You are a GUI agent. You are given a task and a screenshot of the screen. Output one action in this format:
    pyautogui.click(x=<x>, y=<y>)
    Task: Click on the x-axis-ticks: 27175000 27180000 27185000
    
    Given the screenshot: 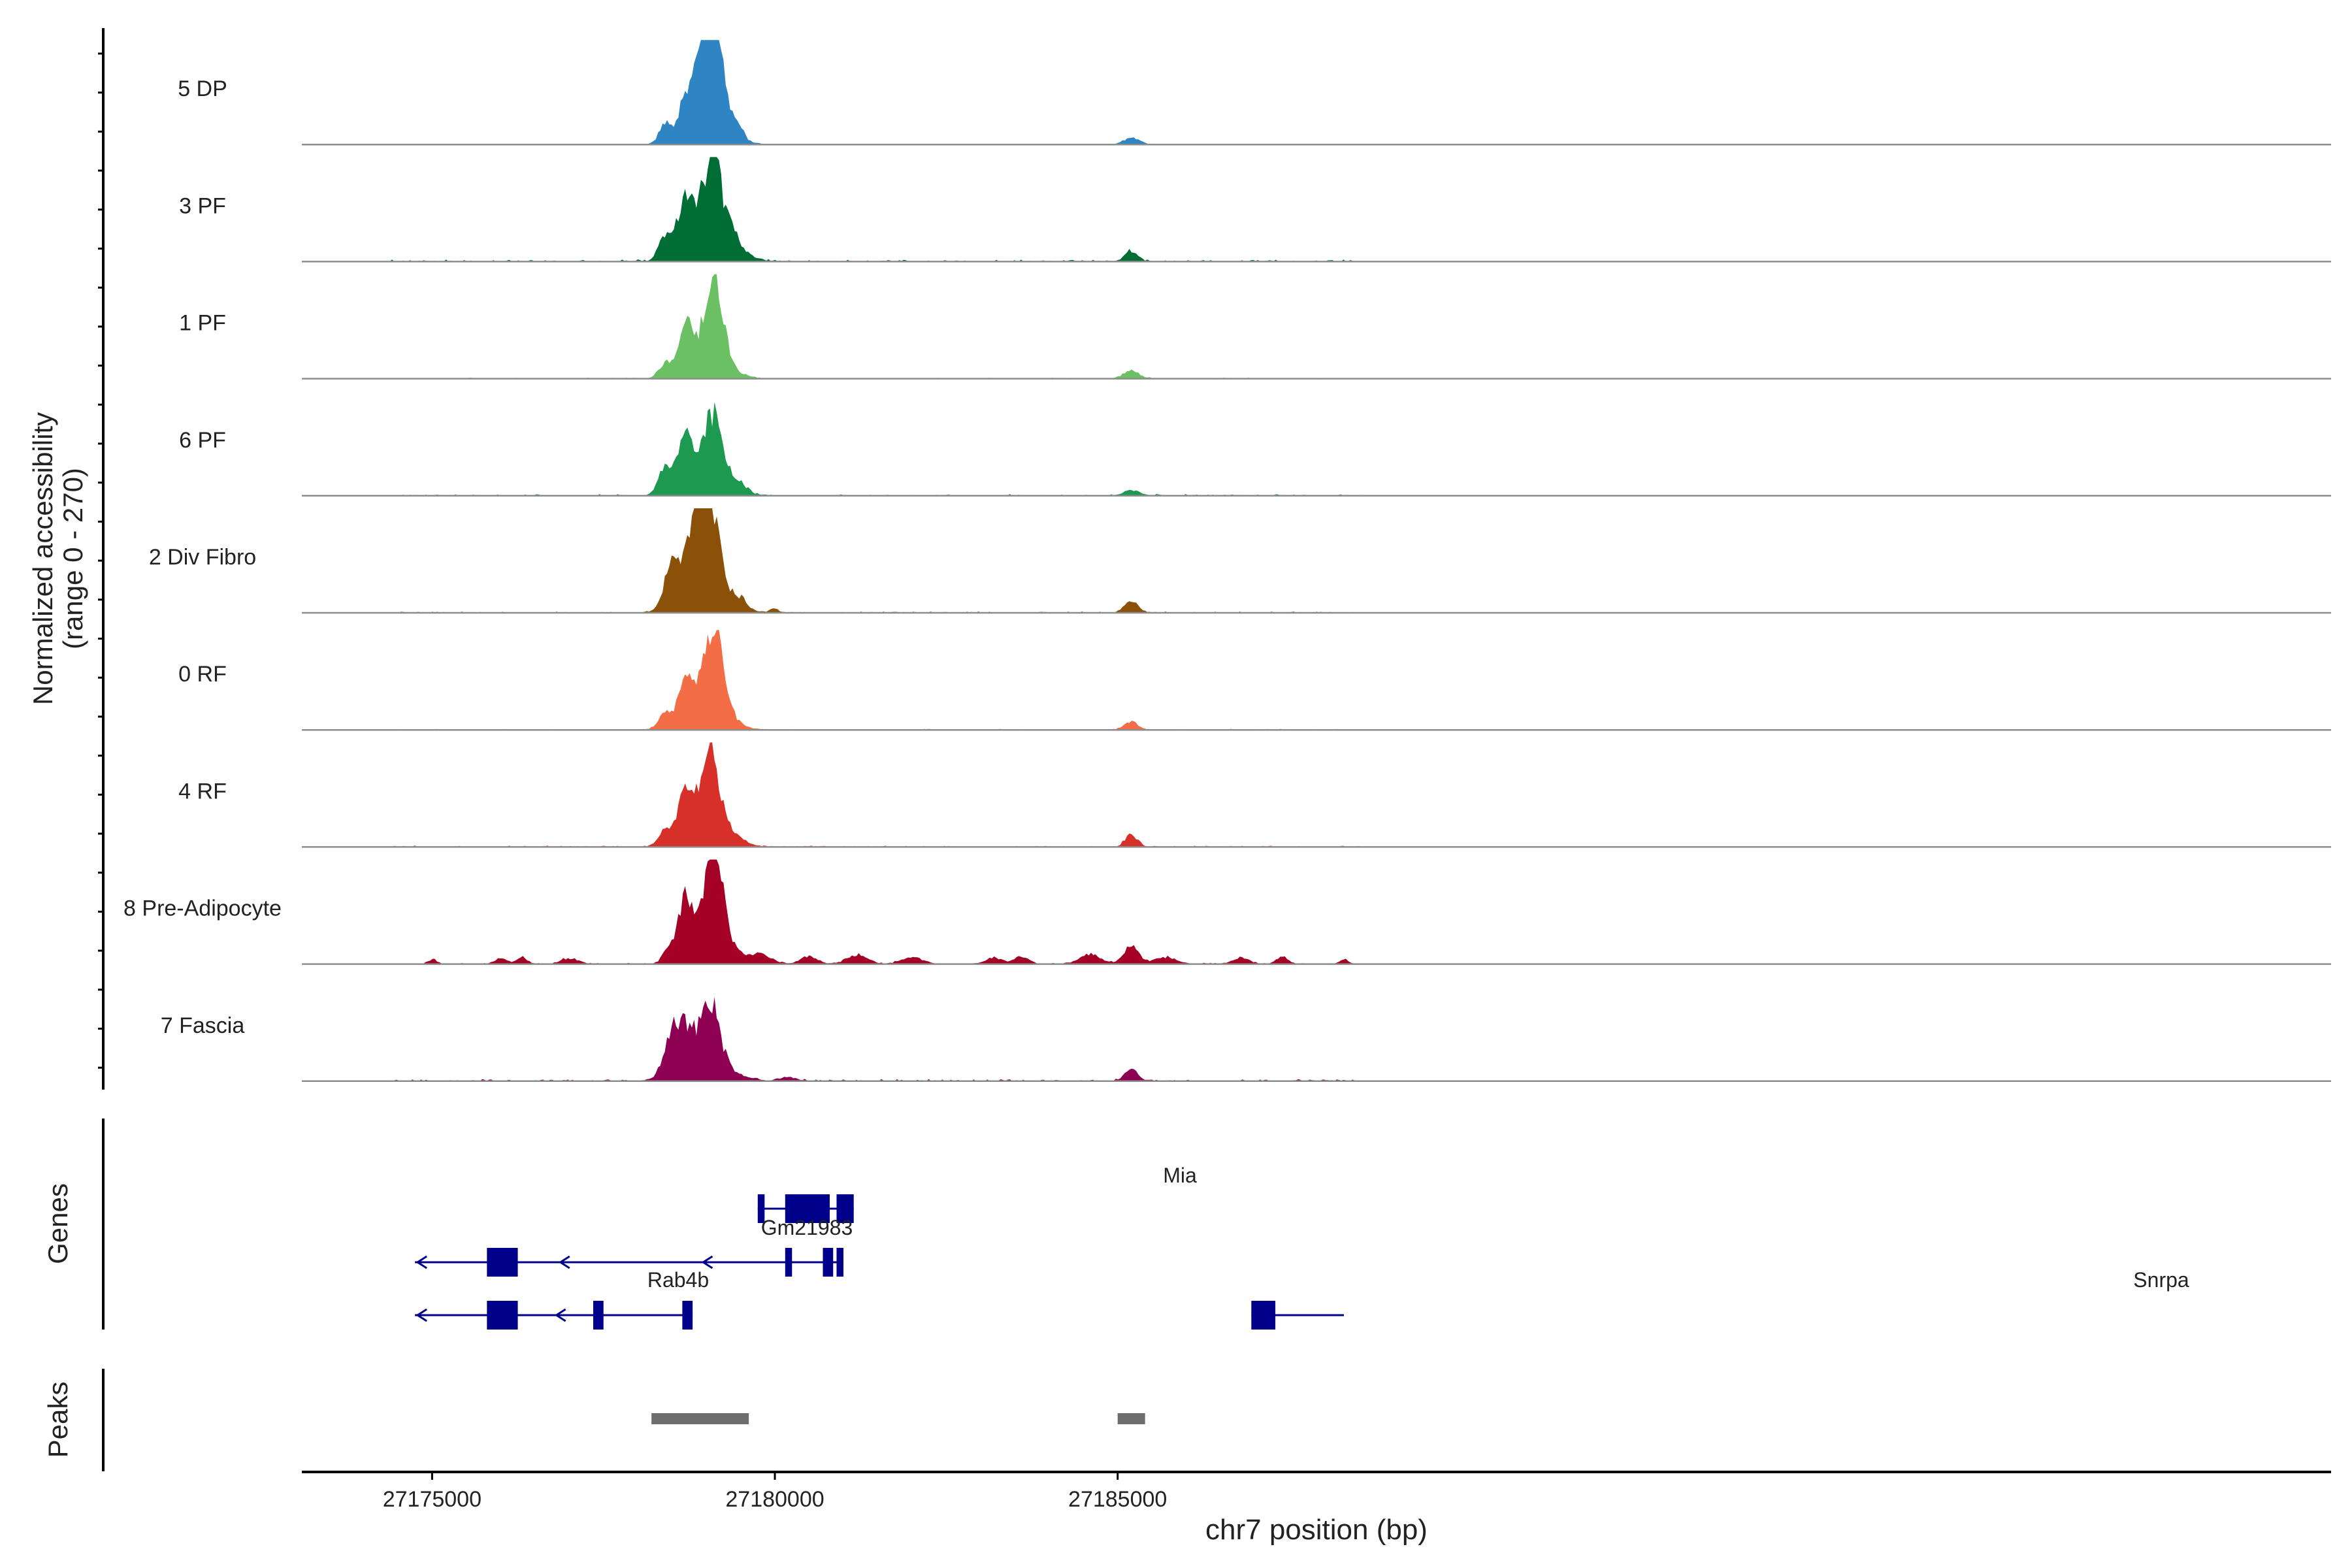 What is the action you would take?
    pyautogui.click(x=775, y=1492)
    